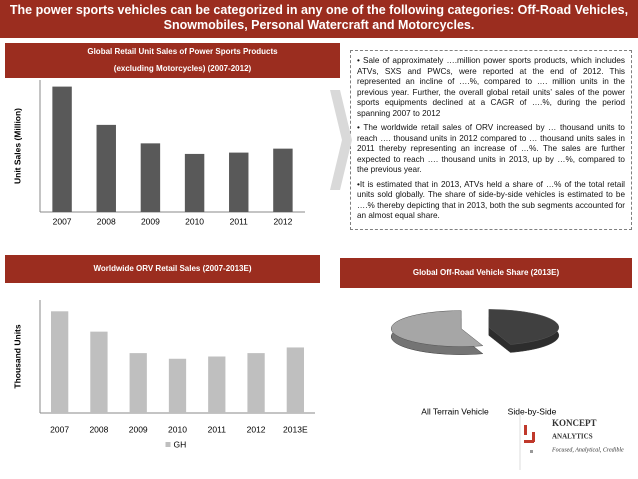 The width and height of the screenshot is (638, 479). I want to click on legend-swatch, so click(168, 444).